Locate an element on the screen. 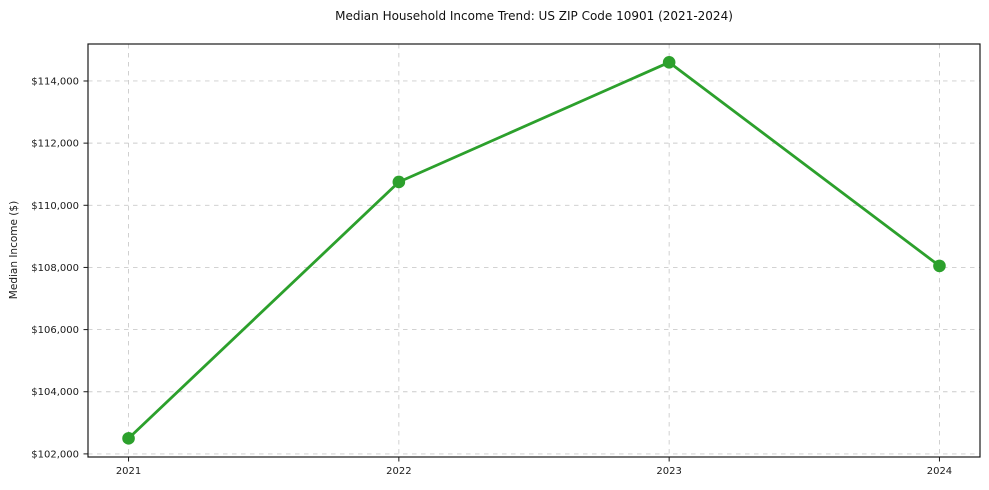 This screenshot has width=989, height=490. y-tick-label: $106,000 is located at coordinates (55, 330).